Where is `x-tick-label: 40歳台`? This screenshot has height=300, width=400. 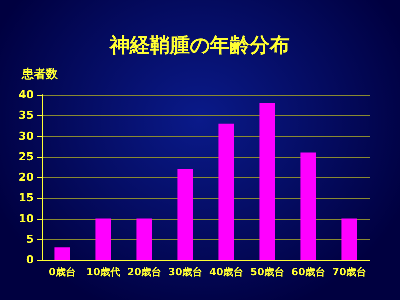
x-tick-label: 40歳台 is located at coordinates (227, 272).